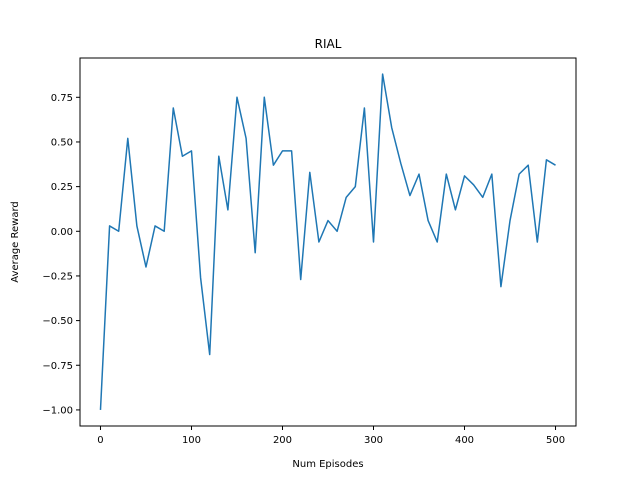 The height and width of the screenshot is (480, 640). Describe the element at coordinates (328, 44) in the screenshot. I see `chart-title: RIAL` at that location.